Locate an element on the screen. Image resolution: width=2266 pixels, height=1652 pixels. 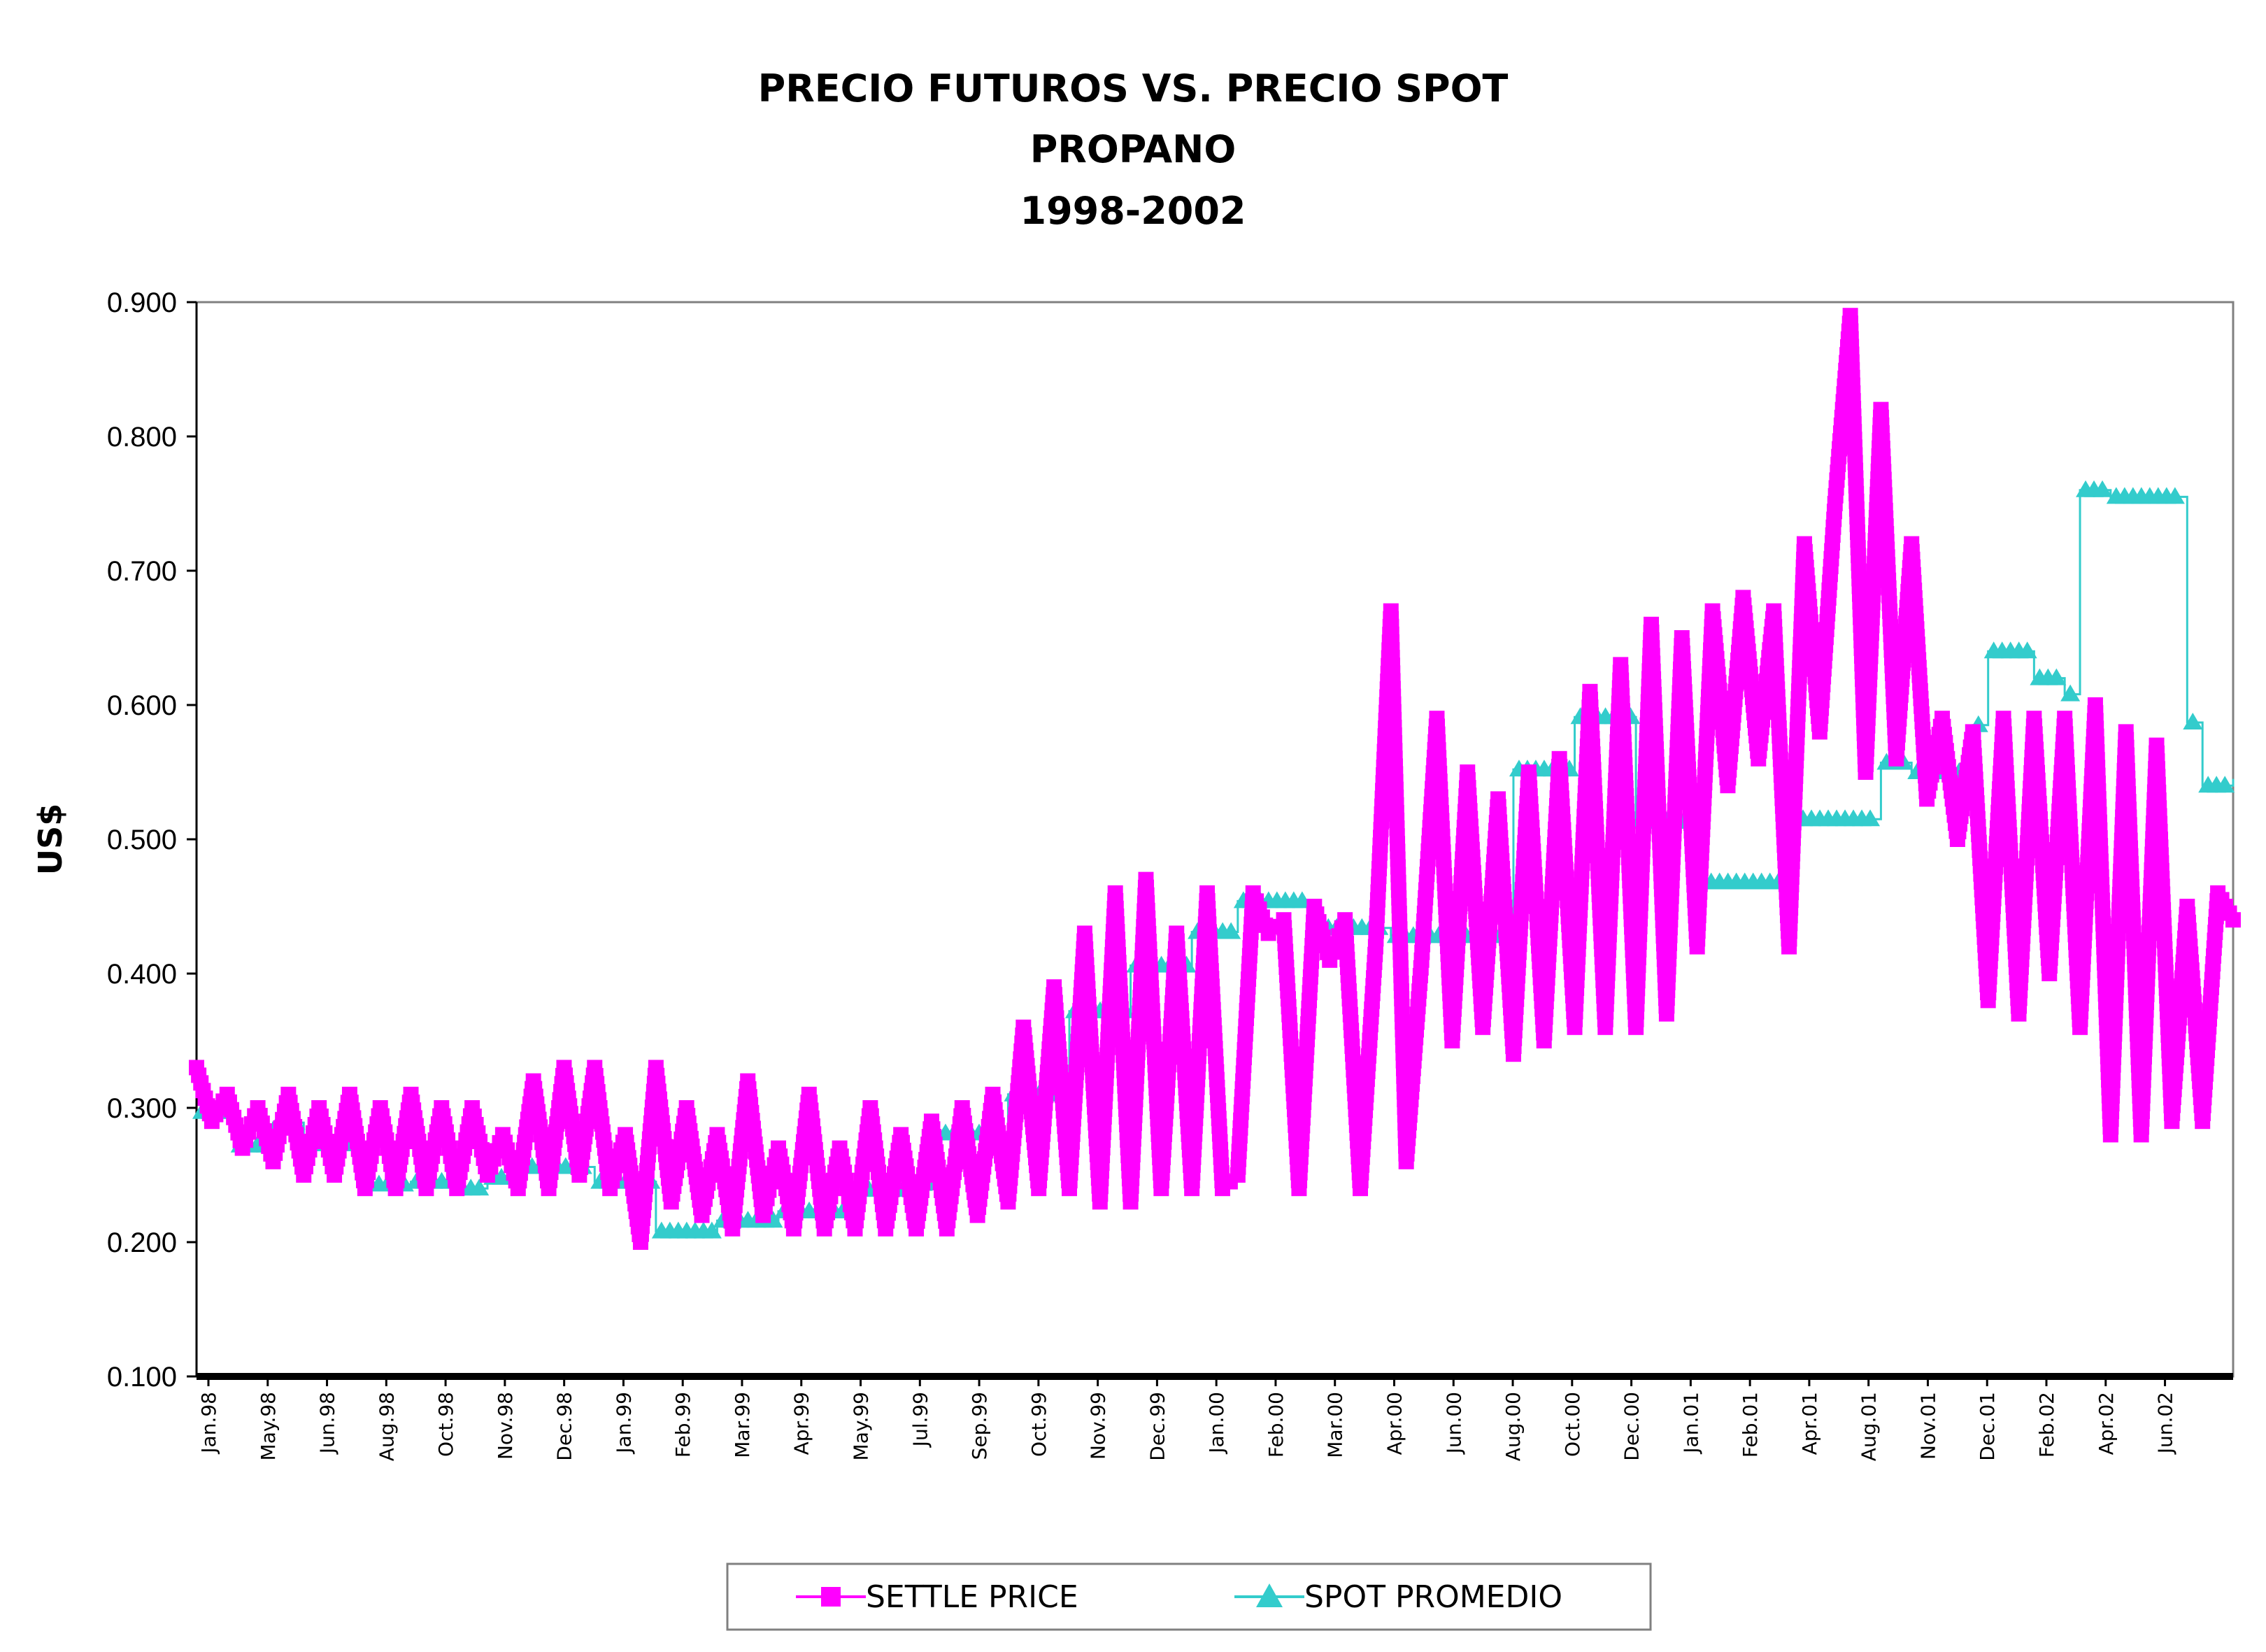
x-tick-label: Feb.02 is located at coordinates (2046, 1425).